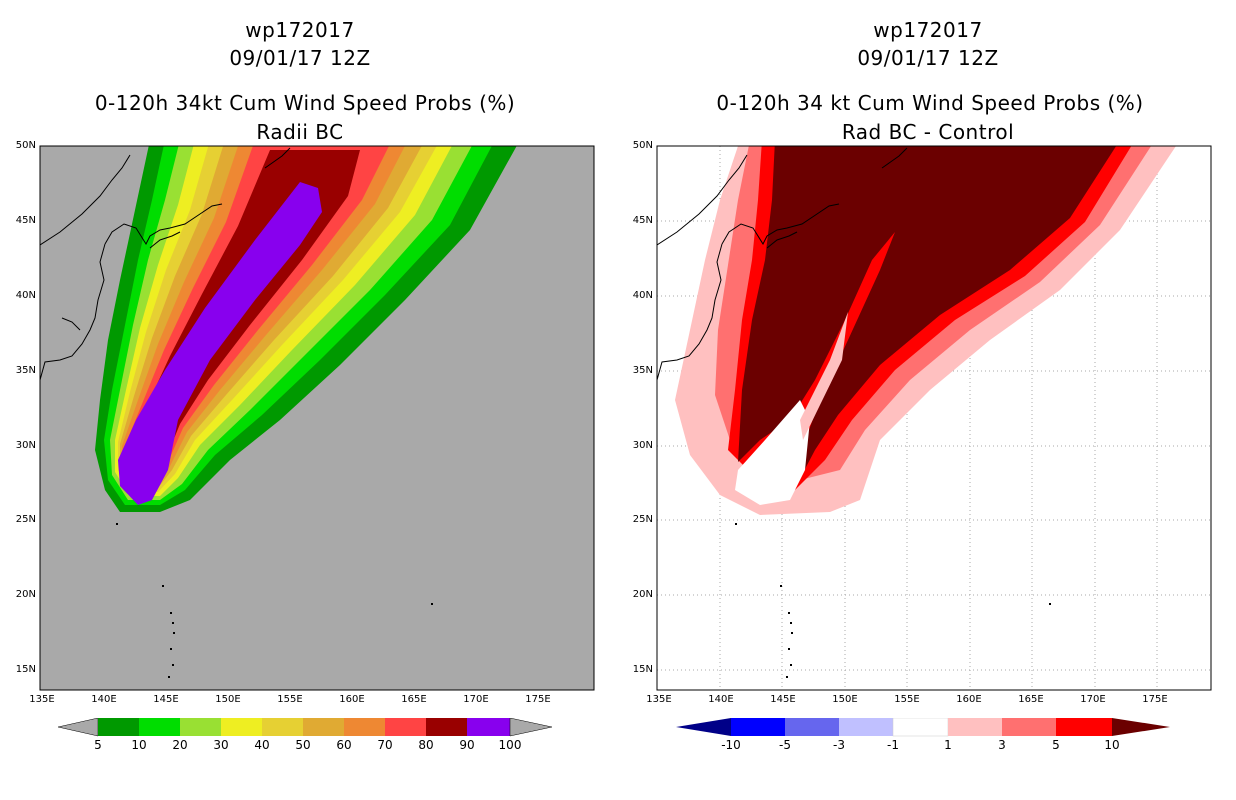 This screenshot has width=1236, height=800. I want to click on right-colorbar, so click(923, 727).